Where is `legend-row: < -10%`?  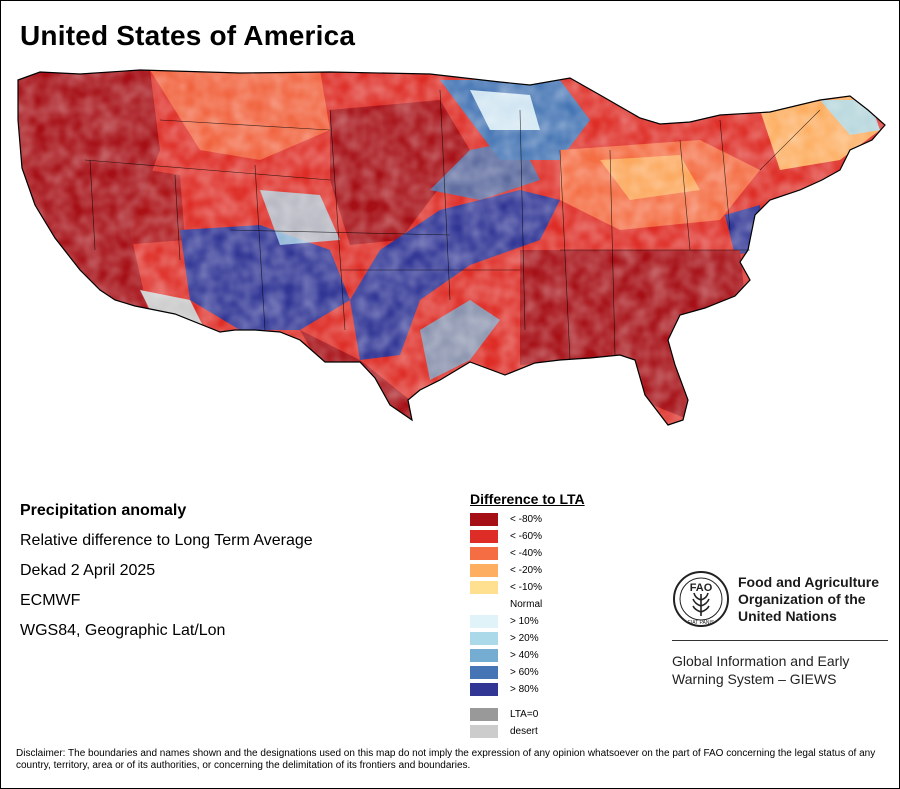
legend-row: < -10% is located at coordinates (527, 587).